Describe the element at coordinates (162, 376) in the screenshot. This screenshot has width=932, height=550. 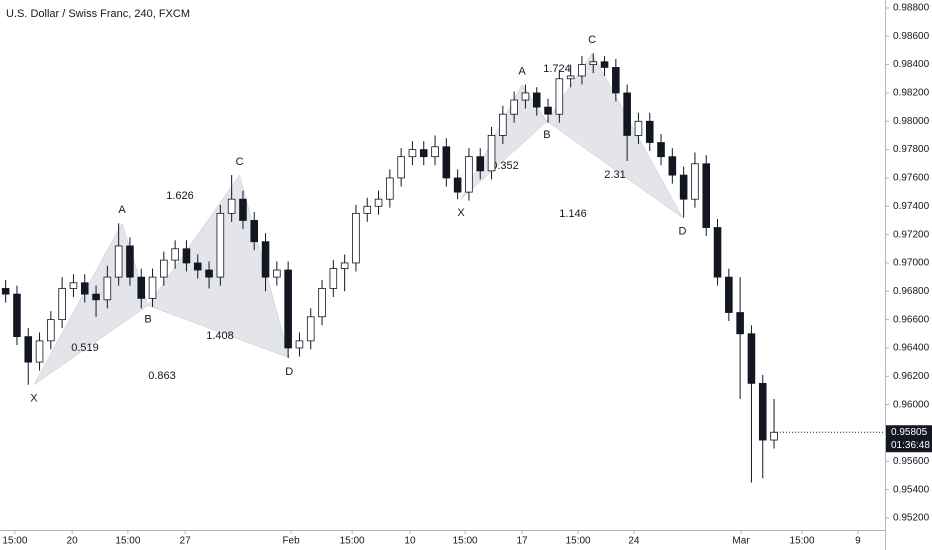
I see `pattern-ratio: 0.863` at that location.